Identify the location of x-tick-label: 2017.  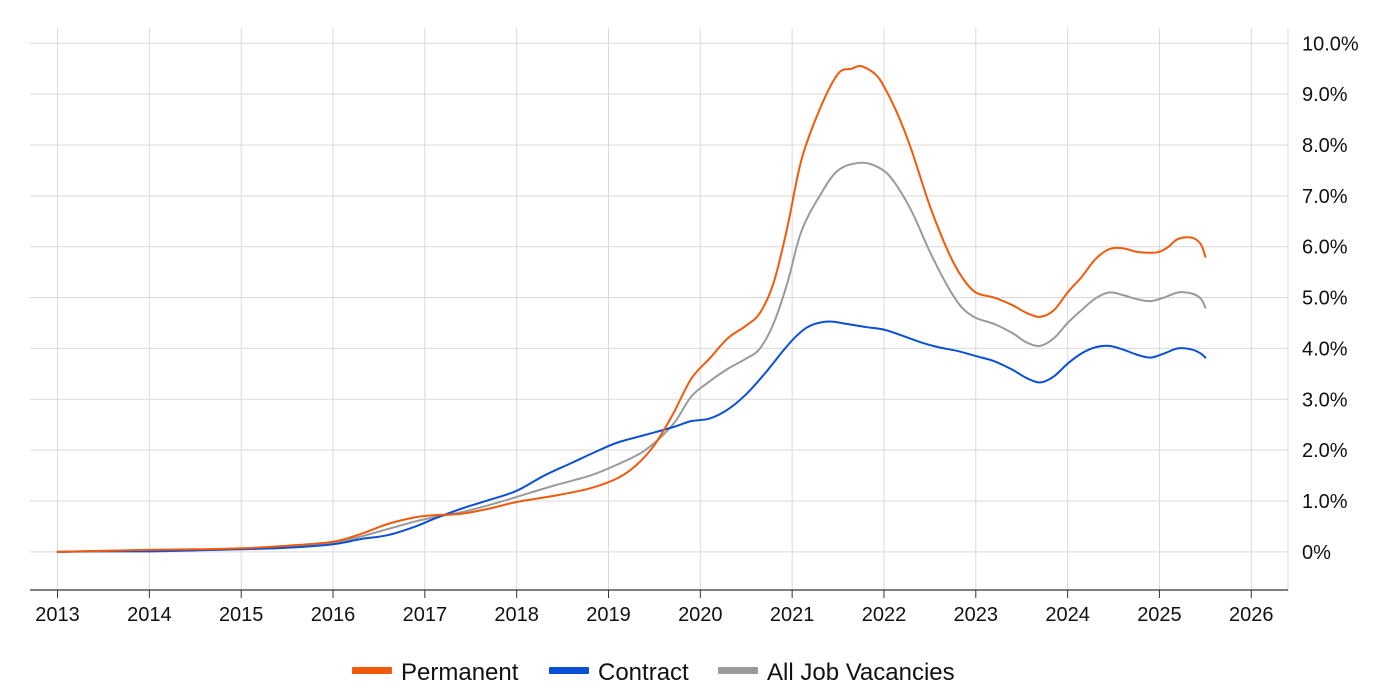
(425, 615).